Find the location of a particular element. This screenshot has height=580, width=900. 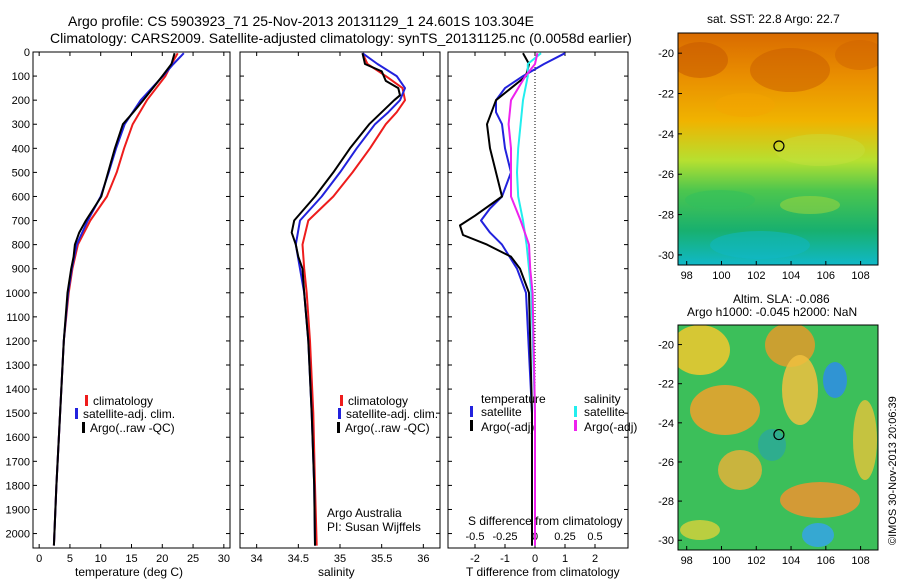

y-tick-label: 200 is located at coordinates (21, 101).